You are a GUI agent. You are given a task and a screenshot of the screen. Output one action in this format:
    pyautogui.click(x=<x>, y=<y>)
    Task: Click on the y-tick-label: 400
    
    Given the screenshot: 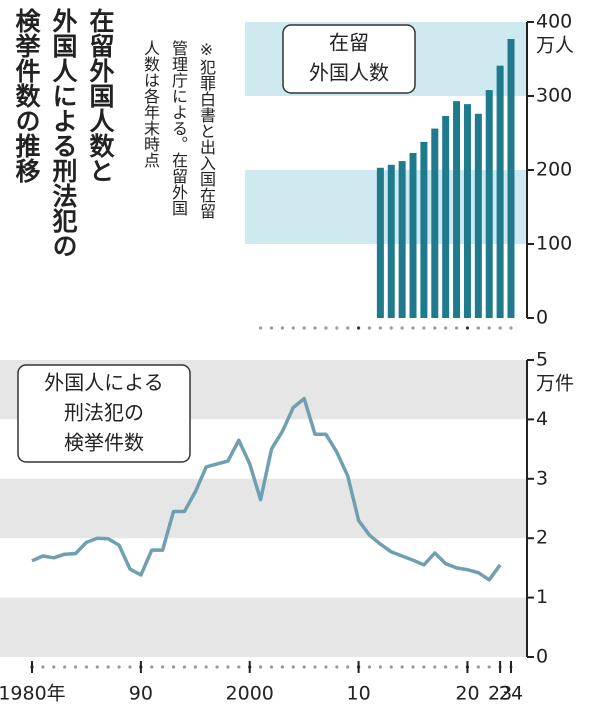 What is the action you would take?
    pyautogui.click(x=554, y=22)
    